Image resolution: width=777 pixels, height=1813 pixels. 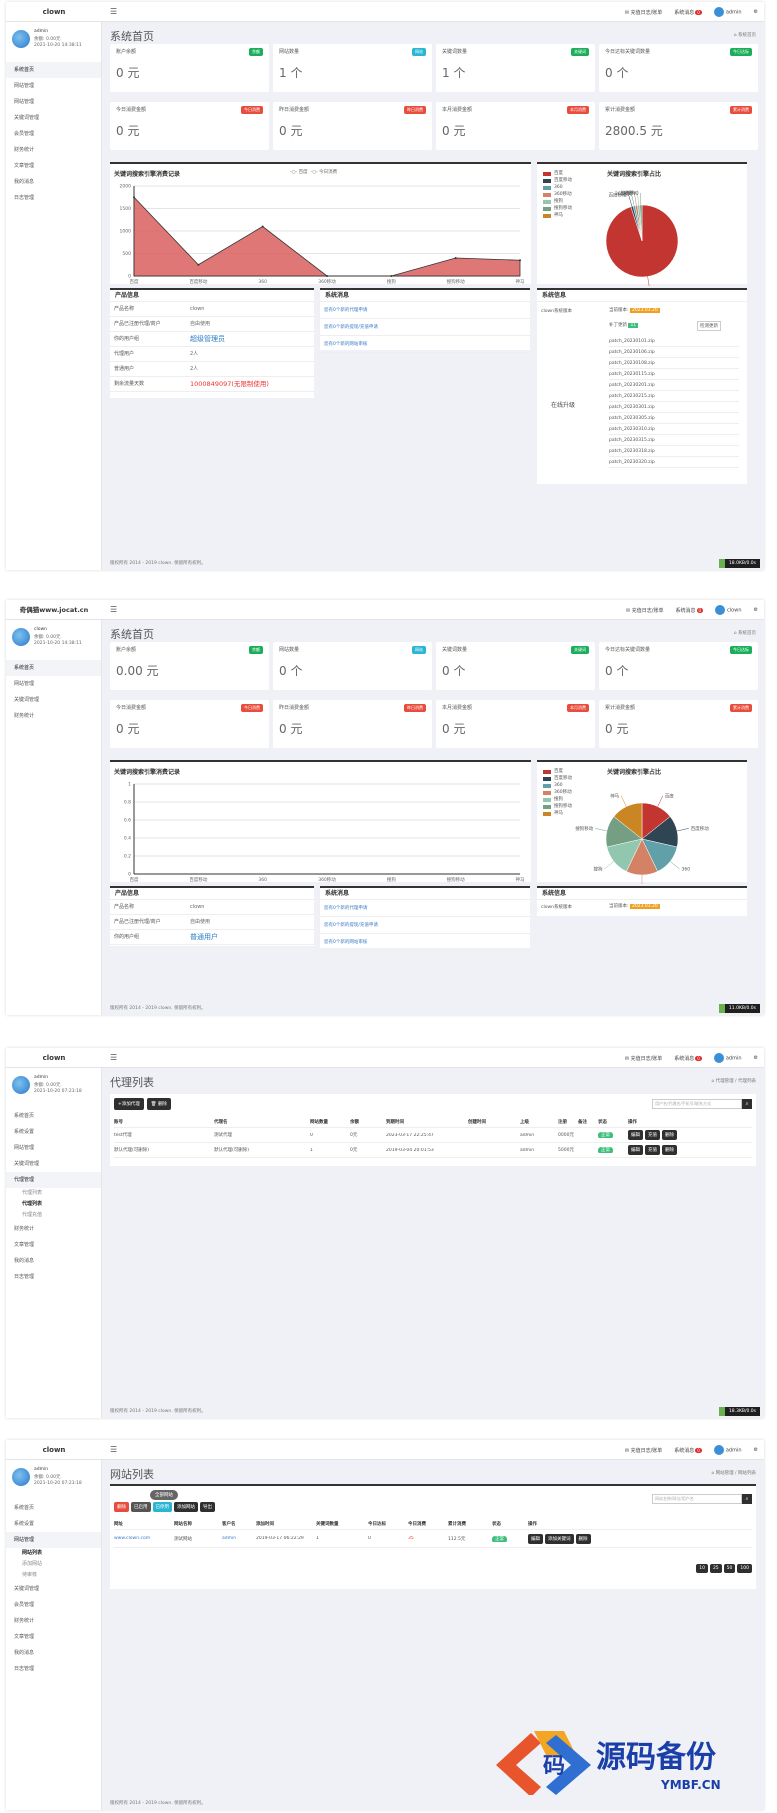 I want to click on patch-file: patch_20230115.zip, so click(x=674, y=374).